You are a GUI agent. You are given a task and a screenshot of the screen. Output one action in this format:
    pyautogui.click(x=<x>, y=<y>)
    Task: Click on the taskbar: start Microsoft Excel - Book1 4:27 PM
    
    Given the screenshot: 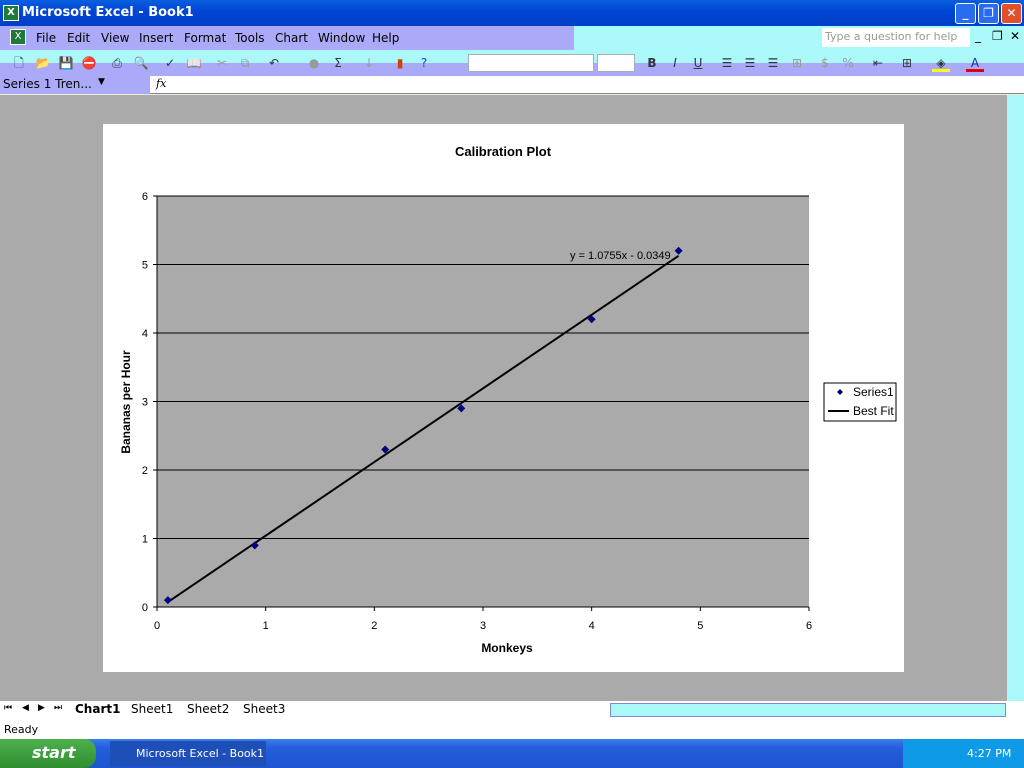 What is the action you would take?
    pyautogui.click(x=512, y=753)
    